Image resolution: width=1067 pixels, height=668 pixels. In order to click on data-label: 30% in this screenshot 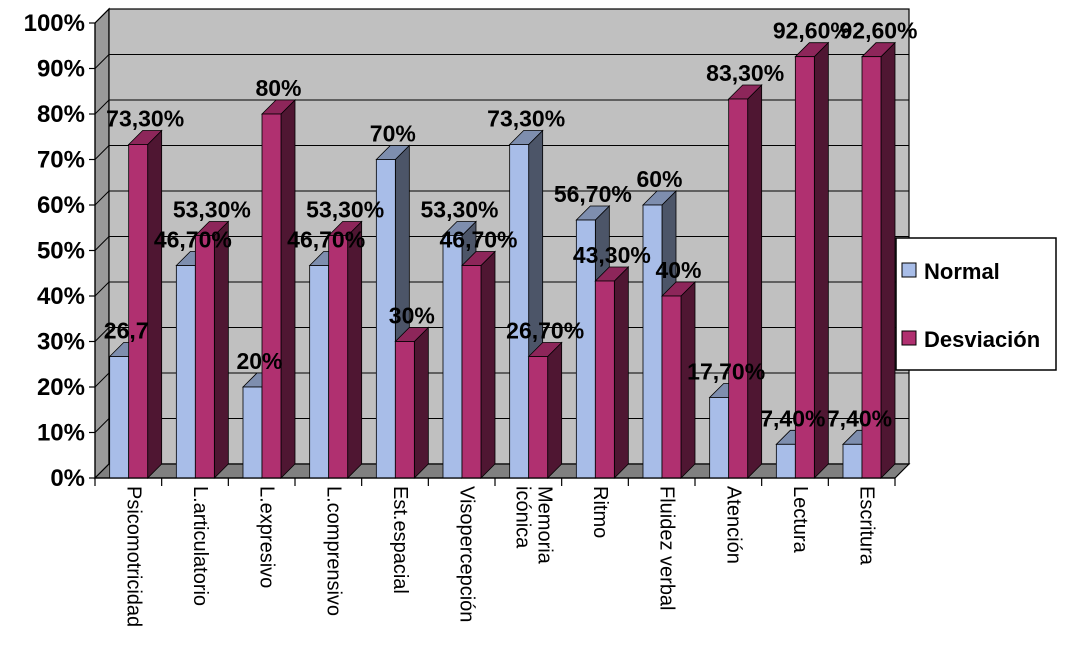, I will do `click(412, 316)`.